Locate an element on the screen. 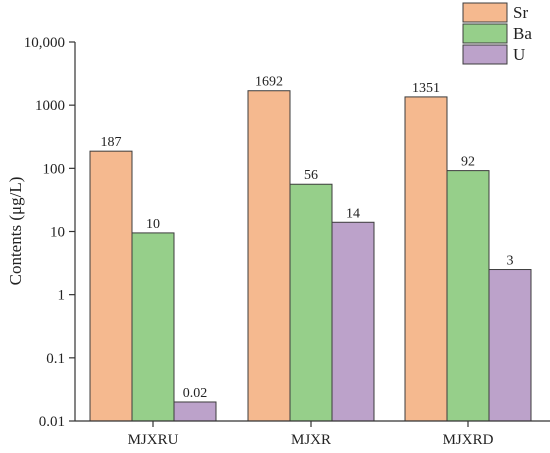 Image resolution: width=550 pixels, height=453 pixels. legend-label: U is located at coordinates (519, 54).